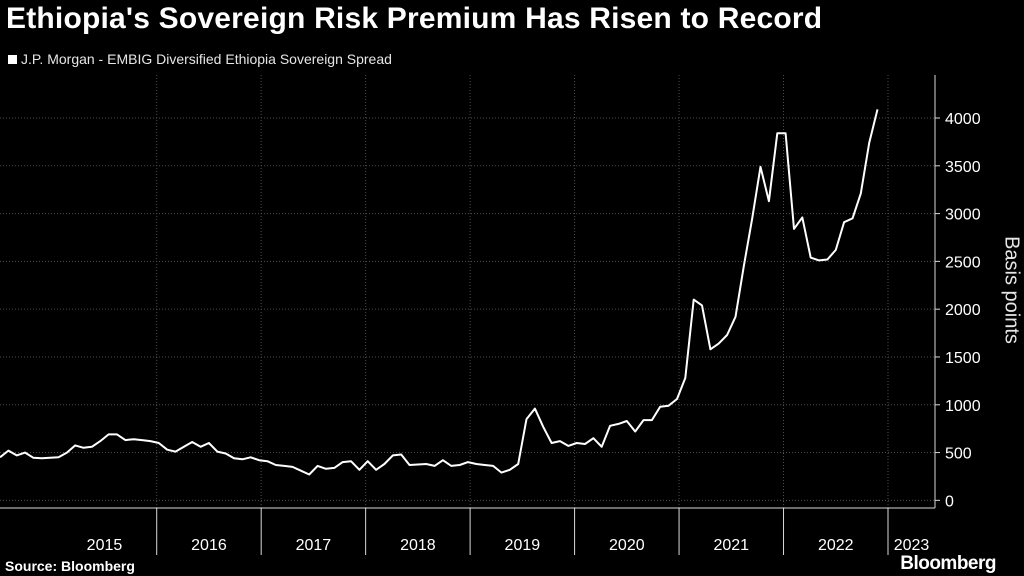  Describe the element at coordinates (963, 167) in the screenshot. I see `y-tick-label: 3500` at that location.